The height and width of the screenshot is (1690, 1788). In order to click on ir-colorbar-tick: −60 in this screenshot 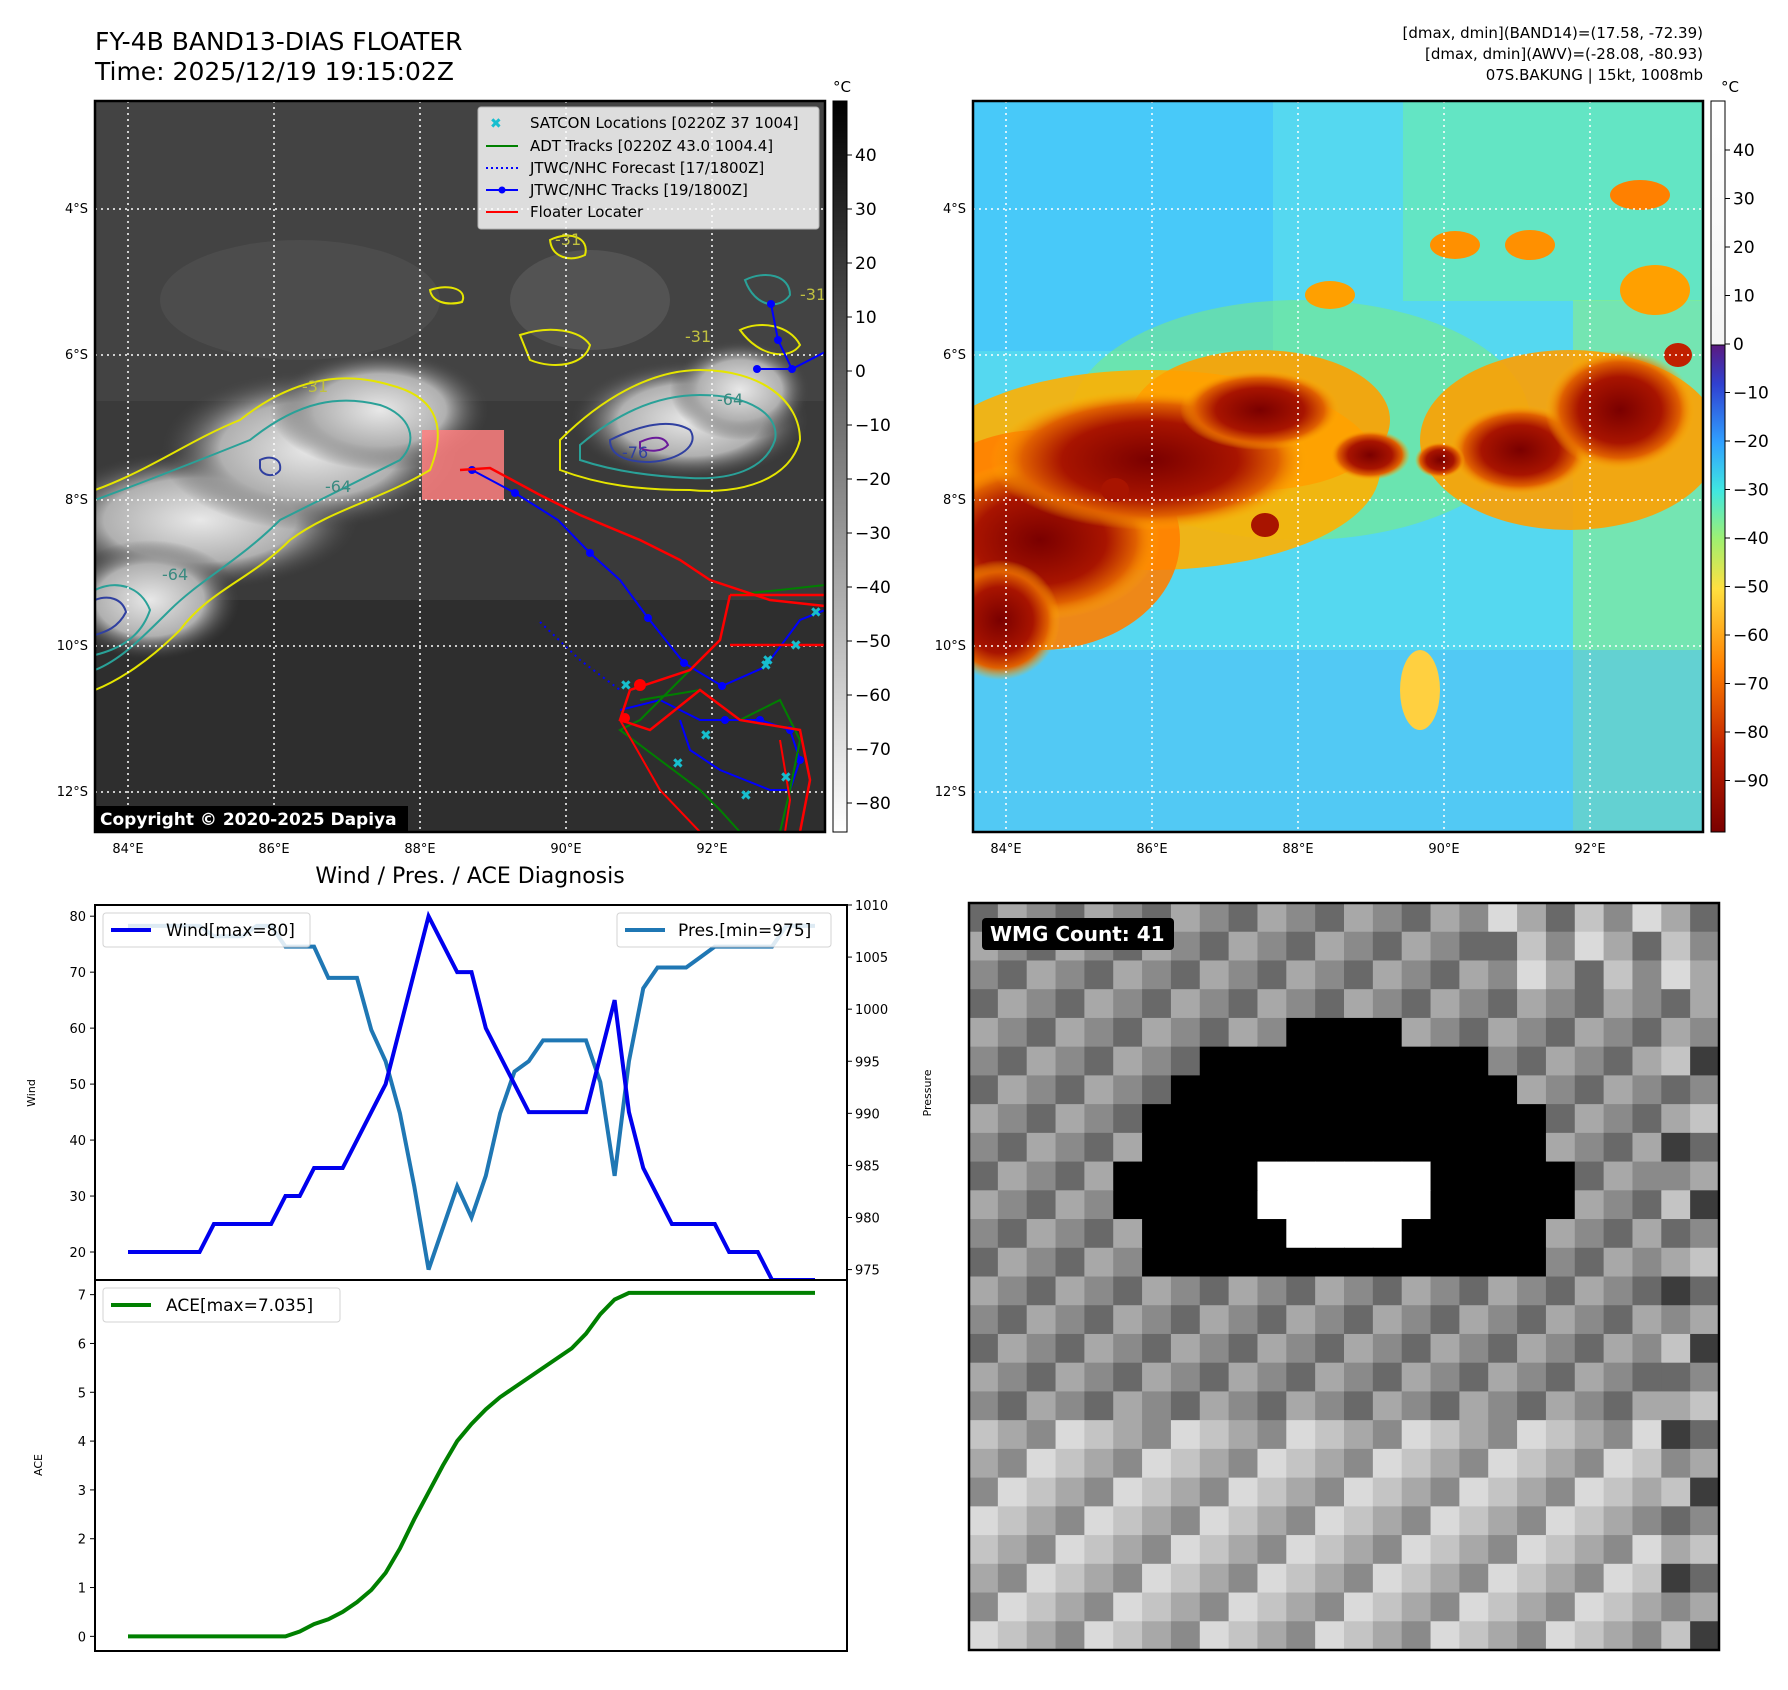, I will do `click(873, 696)`.